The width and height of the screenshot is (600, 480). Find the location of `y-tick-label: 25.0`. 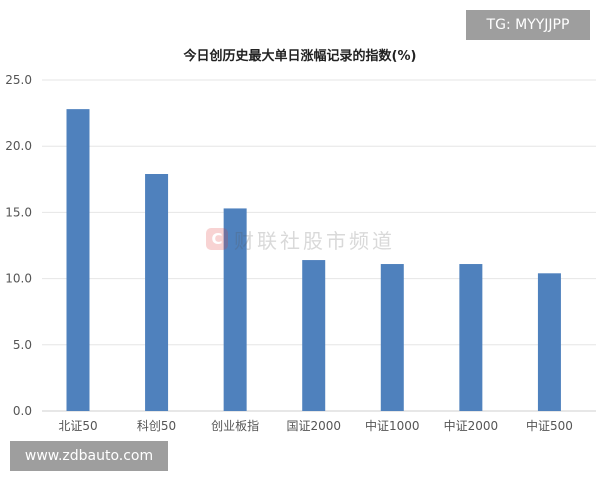

y-tick-label: 25.0 is located at coordinates (18, 80).